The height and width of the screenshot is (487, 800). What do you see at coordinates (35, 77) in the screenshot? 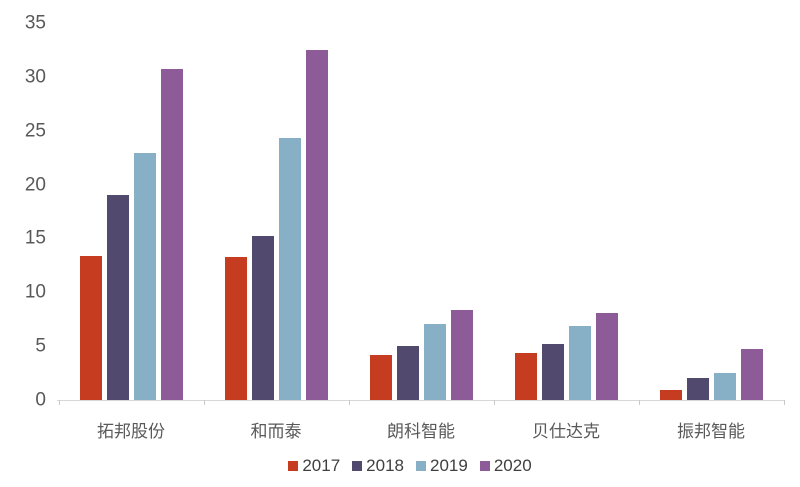
I see `y-tick-label: 30` at bounding box center [35, 77].